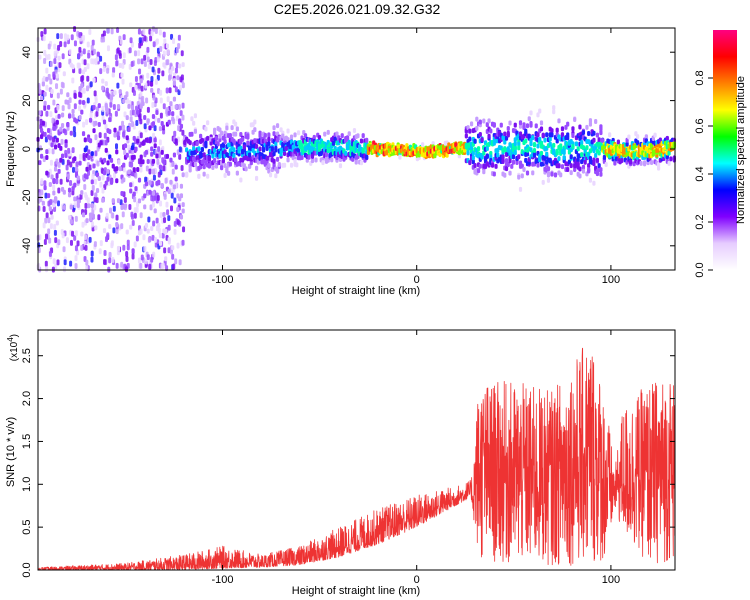 The image size is (750, 600). I want to click on y-tick-label: 0.5, so click(27, 526).